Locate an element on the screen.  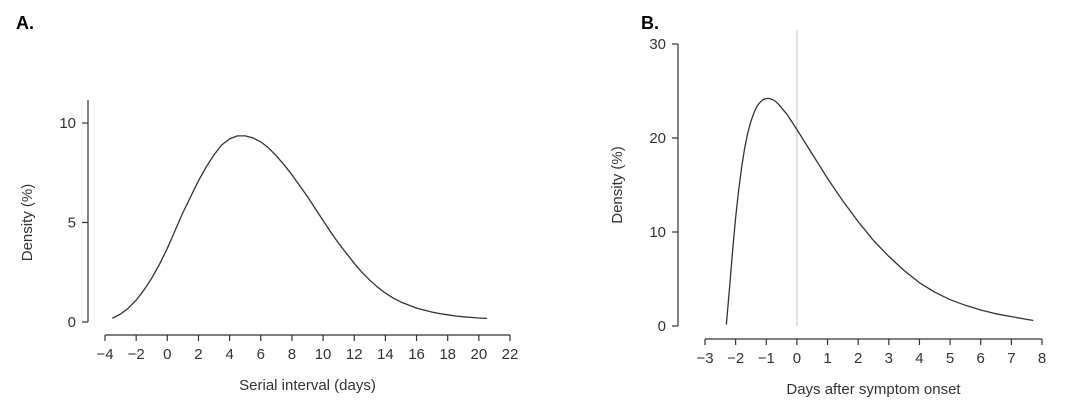
x-tick-label-b: 0 is located at coordinates (797, 358).